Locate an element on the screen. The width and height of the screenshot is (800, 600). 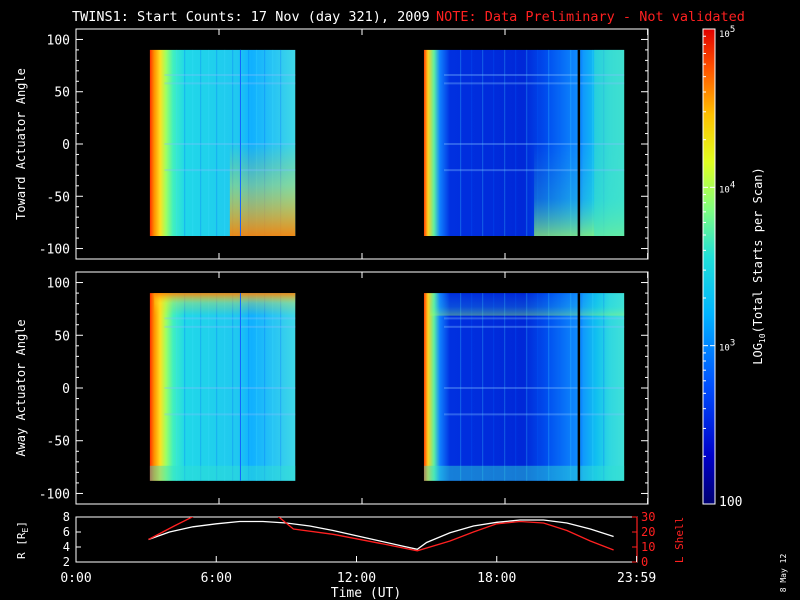
r-series-line is located at coordinates (381, 534).